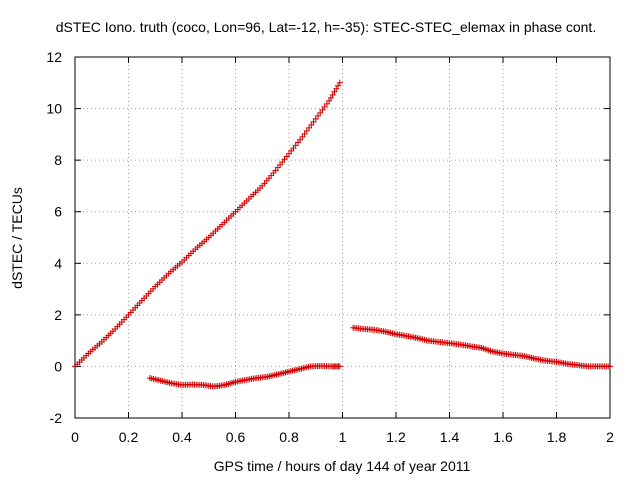 The width and height of the screenshot is (640, 480). Describe the element at coordinates (54, 109) in the screenshot. I see `y-tick-label: 10` at that location.